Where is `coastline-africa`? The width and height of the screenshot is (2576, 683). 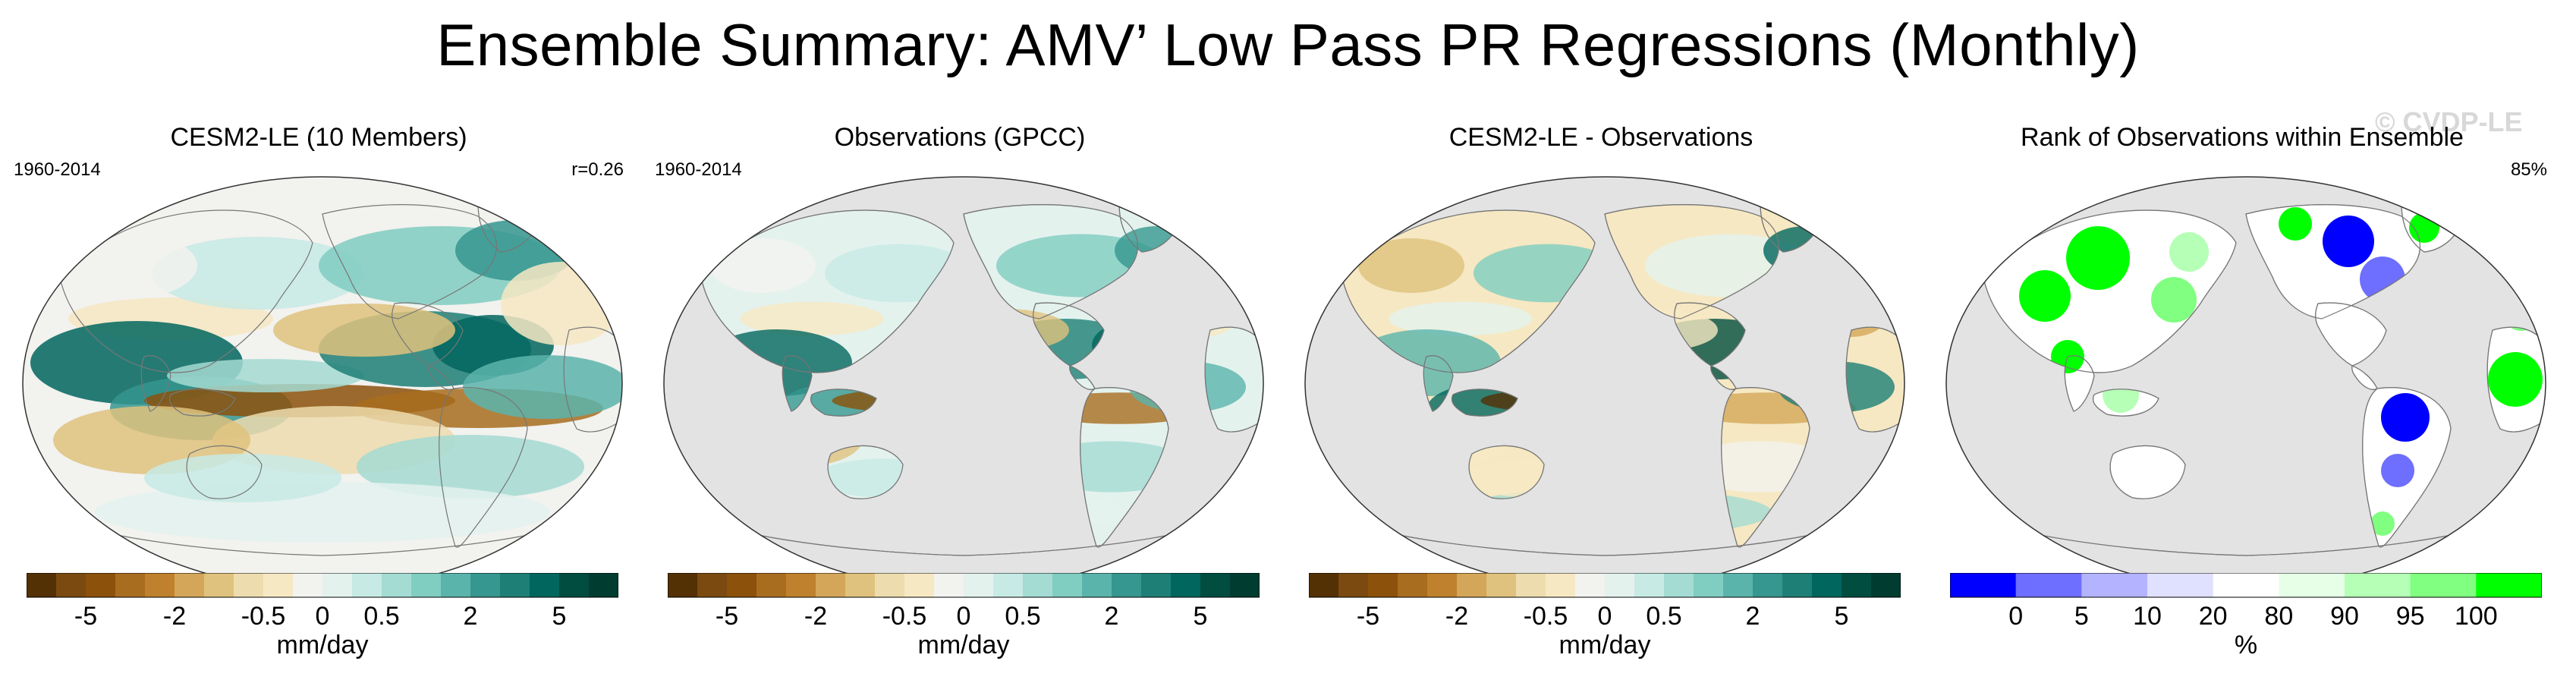 coastline-africa is located at coordinates (592, 379).